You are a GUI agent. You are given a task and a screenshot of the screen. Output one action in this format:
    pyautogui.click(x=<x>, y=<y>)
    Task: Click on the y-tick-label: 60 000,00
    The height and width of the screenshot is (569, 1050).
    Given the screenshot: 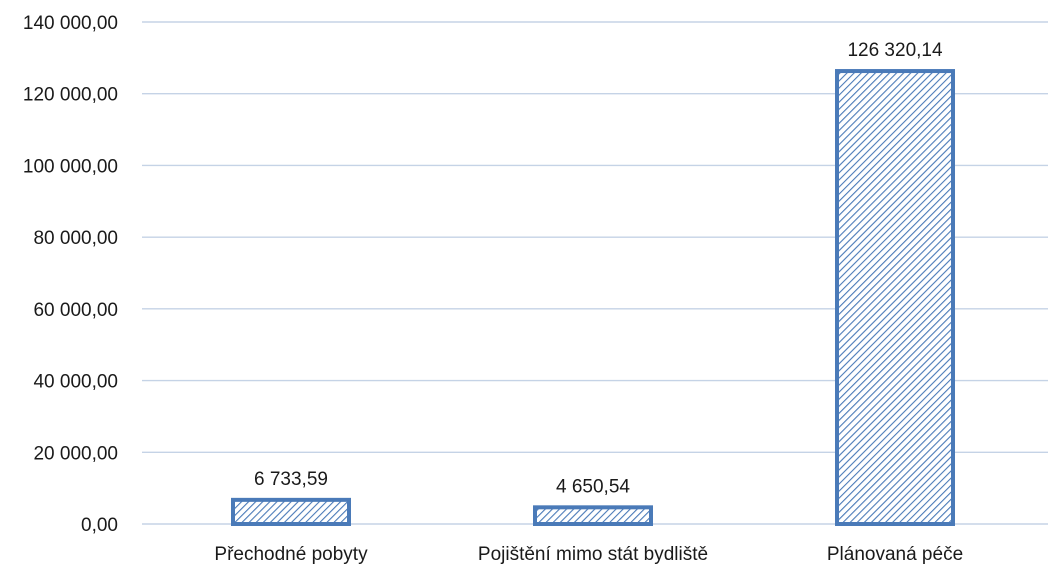 What is the action you would take?
    pyautogui.click(x=75, y=310)
    